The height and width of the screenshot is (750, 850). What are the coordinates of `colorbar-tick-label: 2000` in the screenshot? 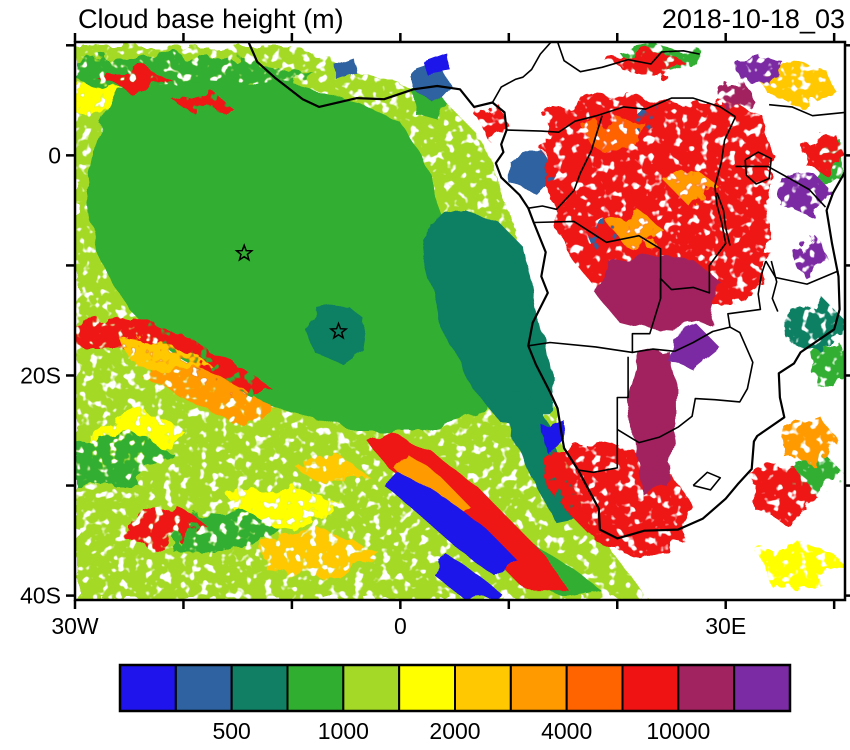 It's located at (454, 731).